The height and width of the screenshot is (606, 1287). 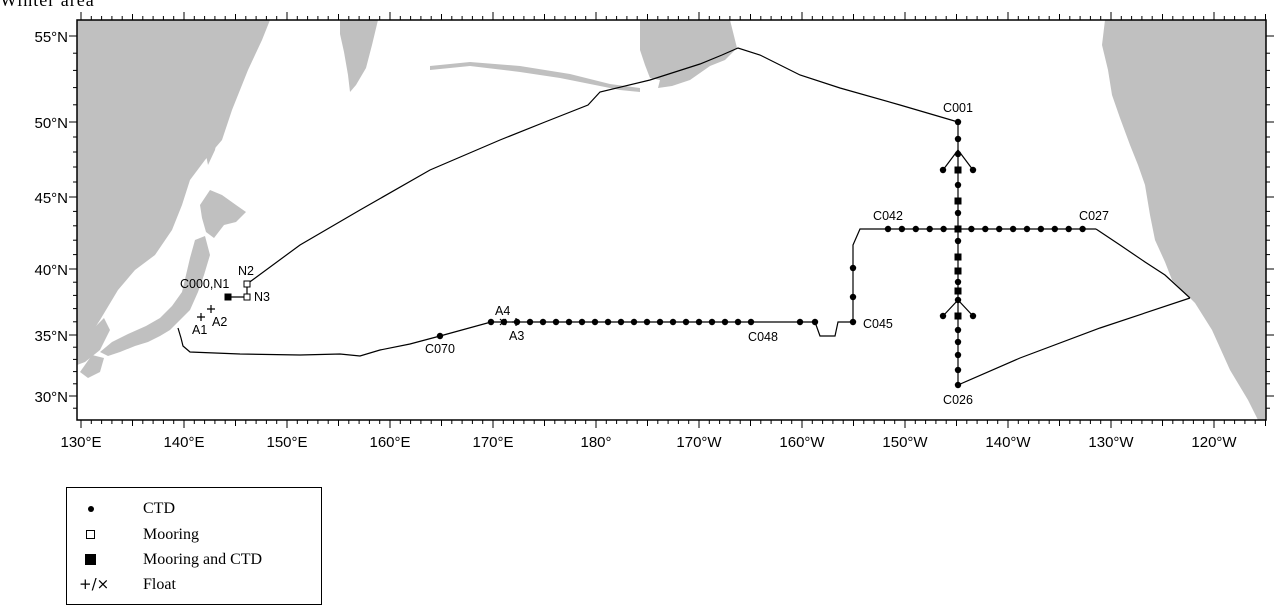 I want to click on float-markers, so click(x=358, y=315).